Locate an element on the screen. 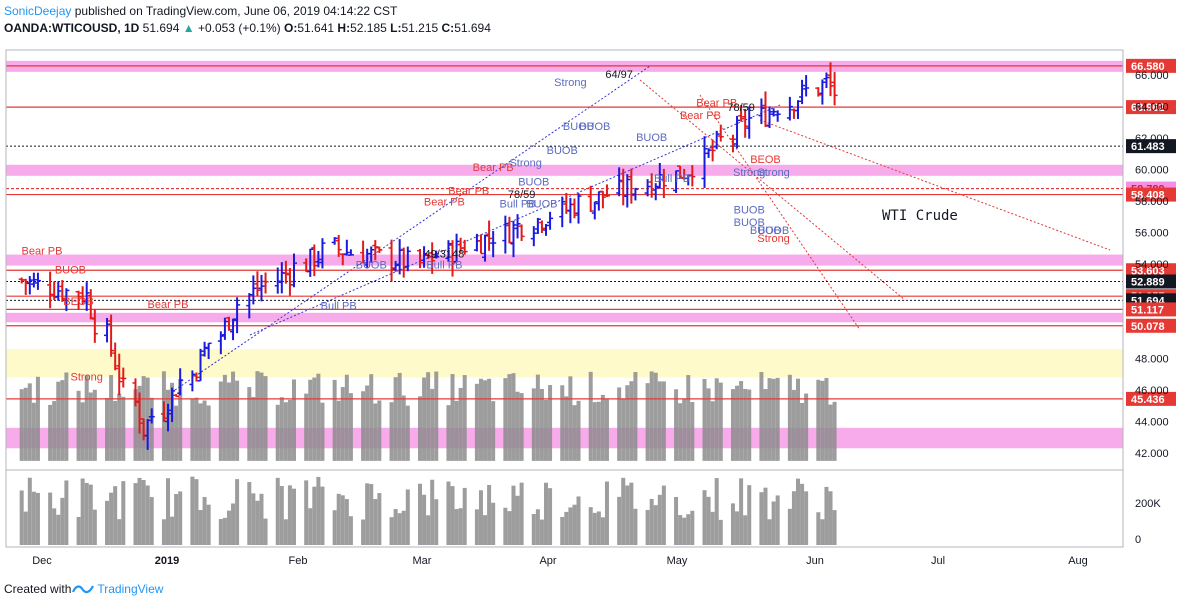  x-tick-label: Apr is located at coordinates (547, 561).